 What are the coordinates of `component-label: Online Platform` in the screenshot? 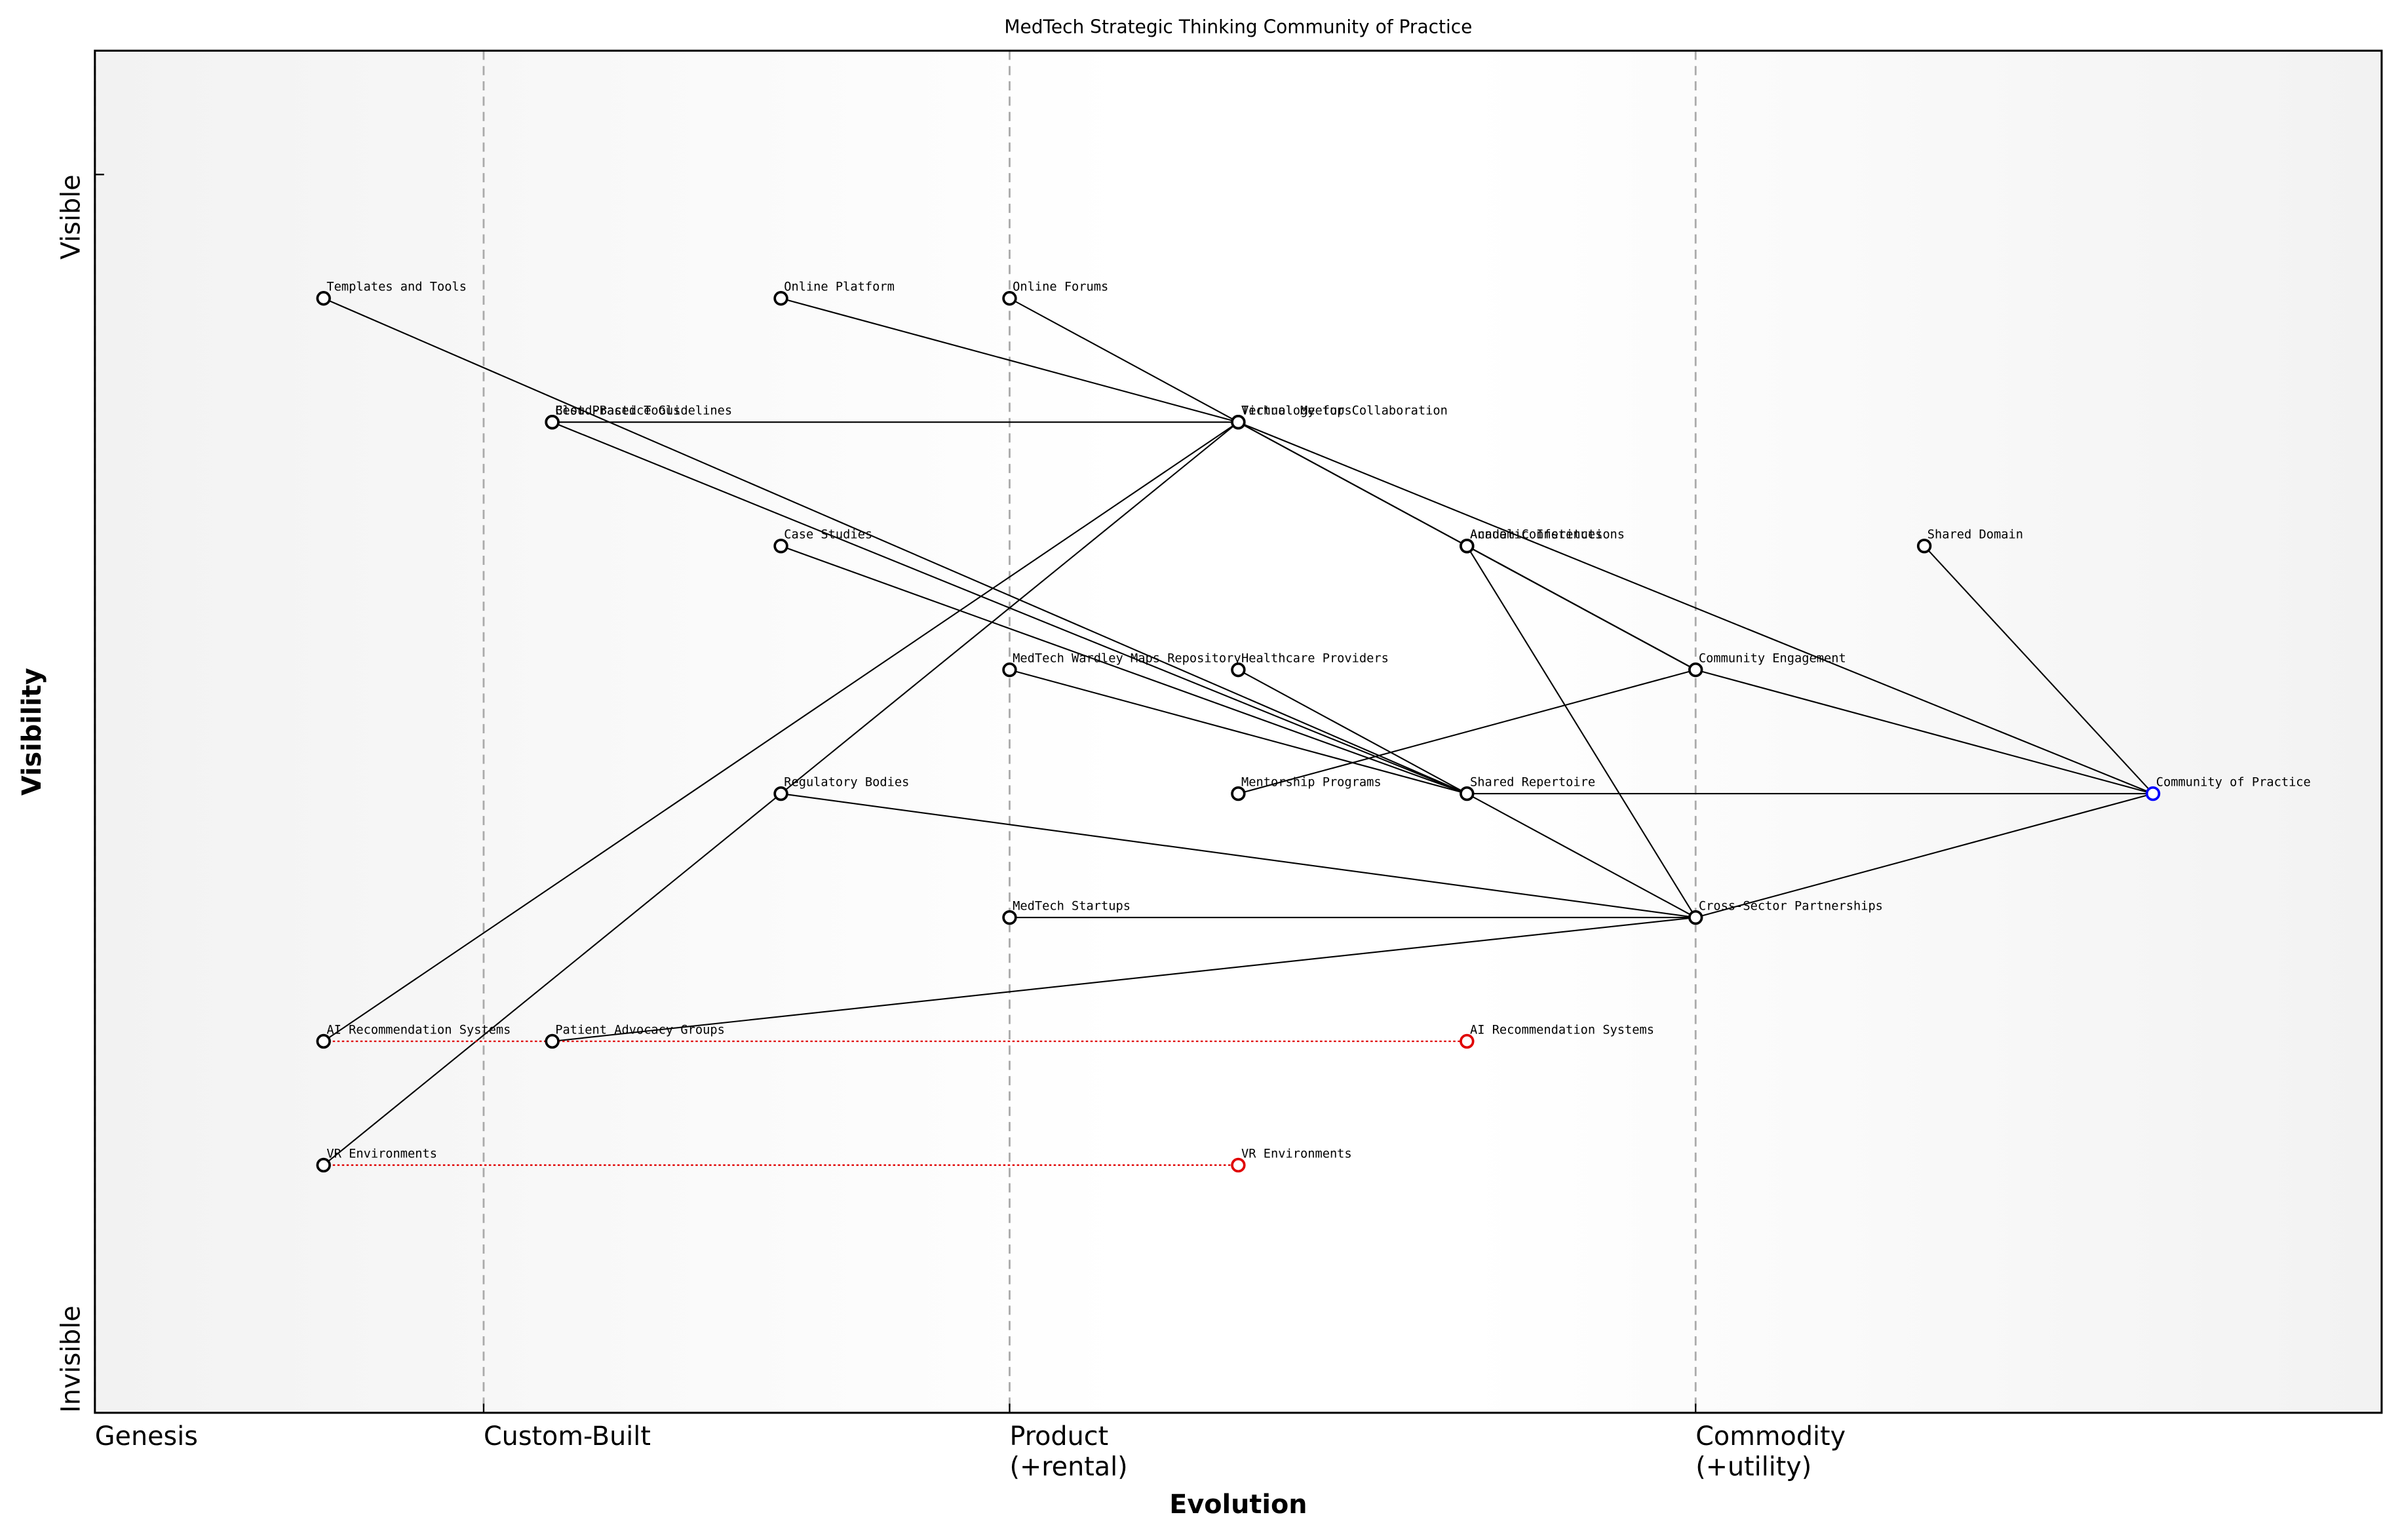 It's located at (839, 287).